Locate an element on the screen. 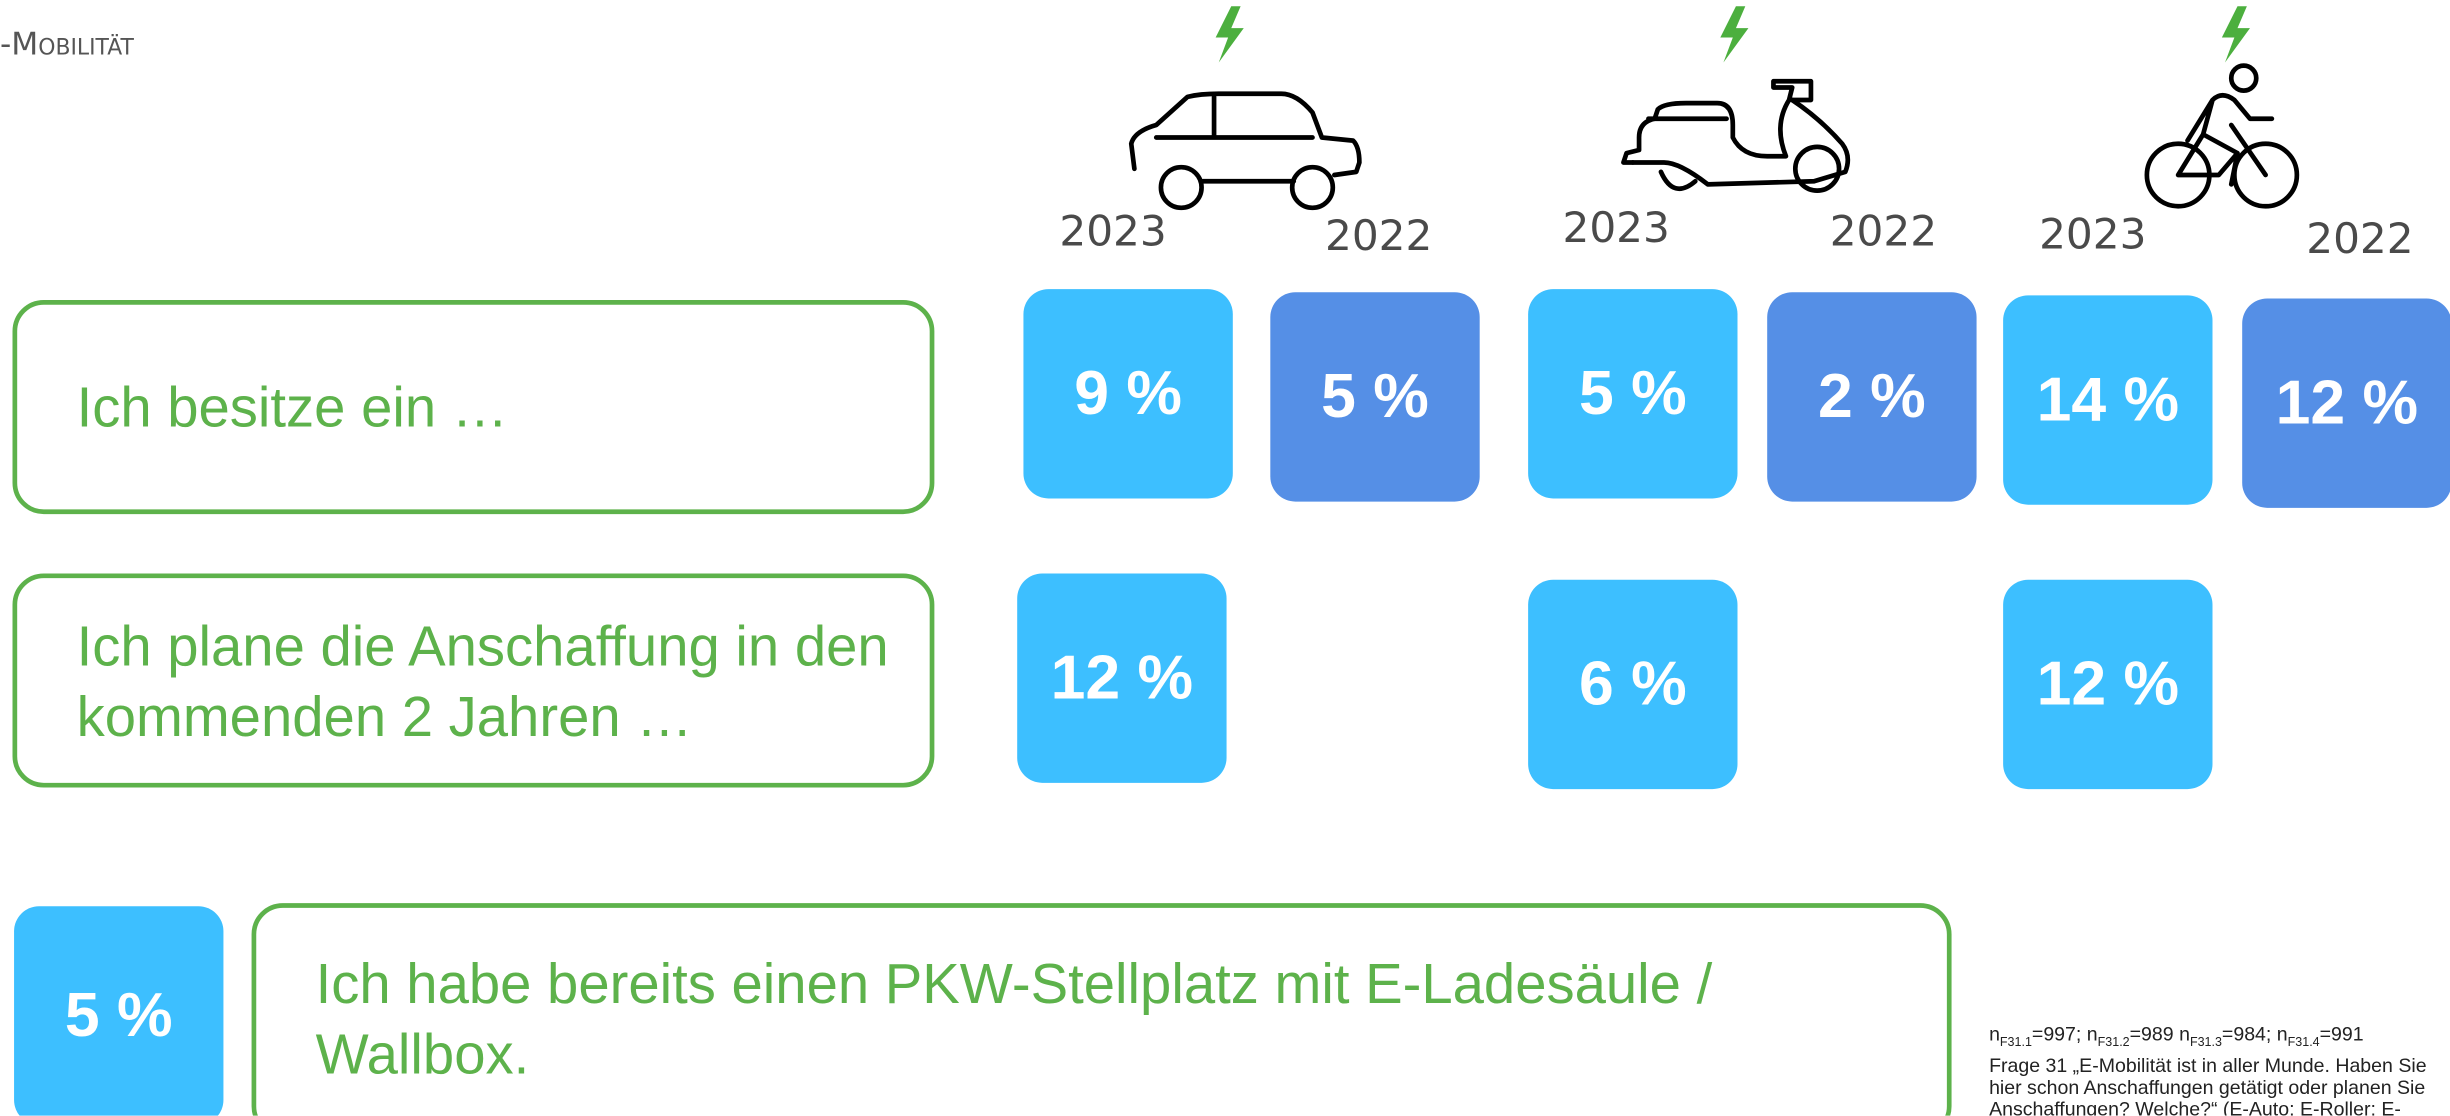 The height and width of the screenshot is (1116, 2450). bike-icon is located at coordinates (2222, 107).